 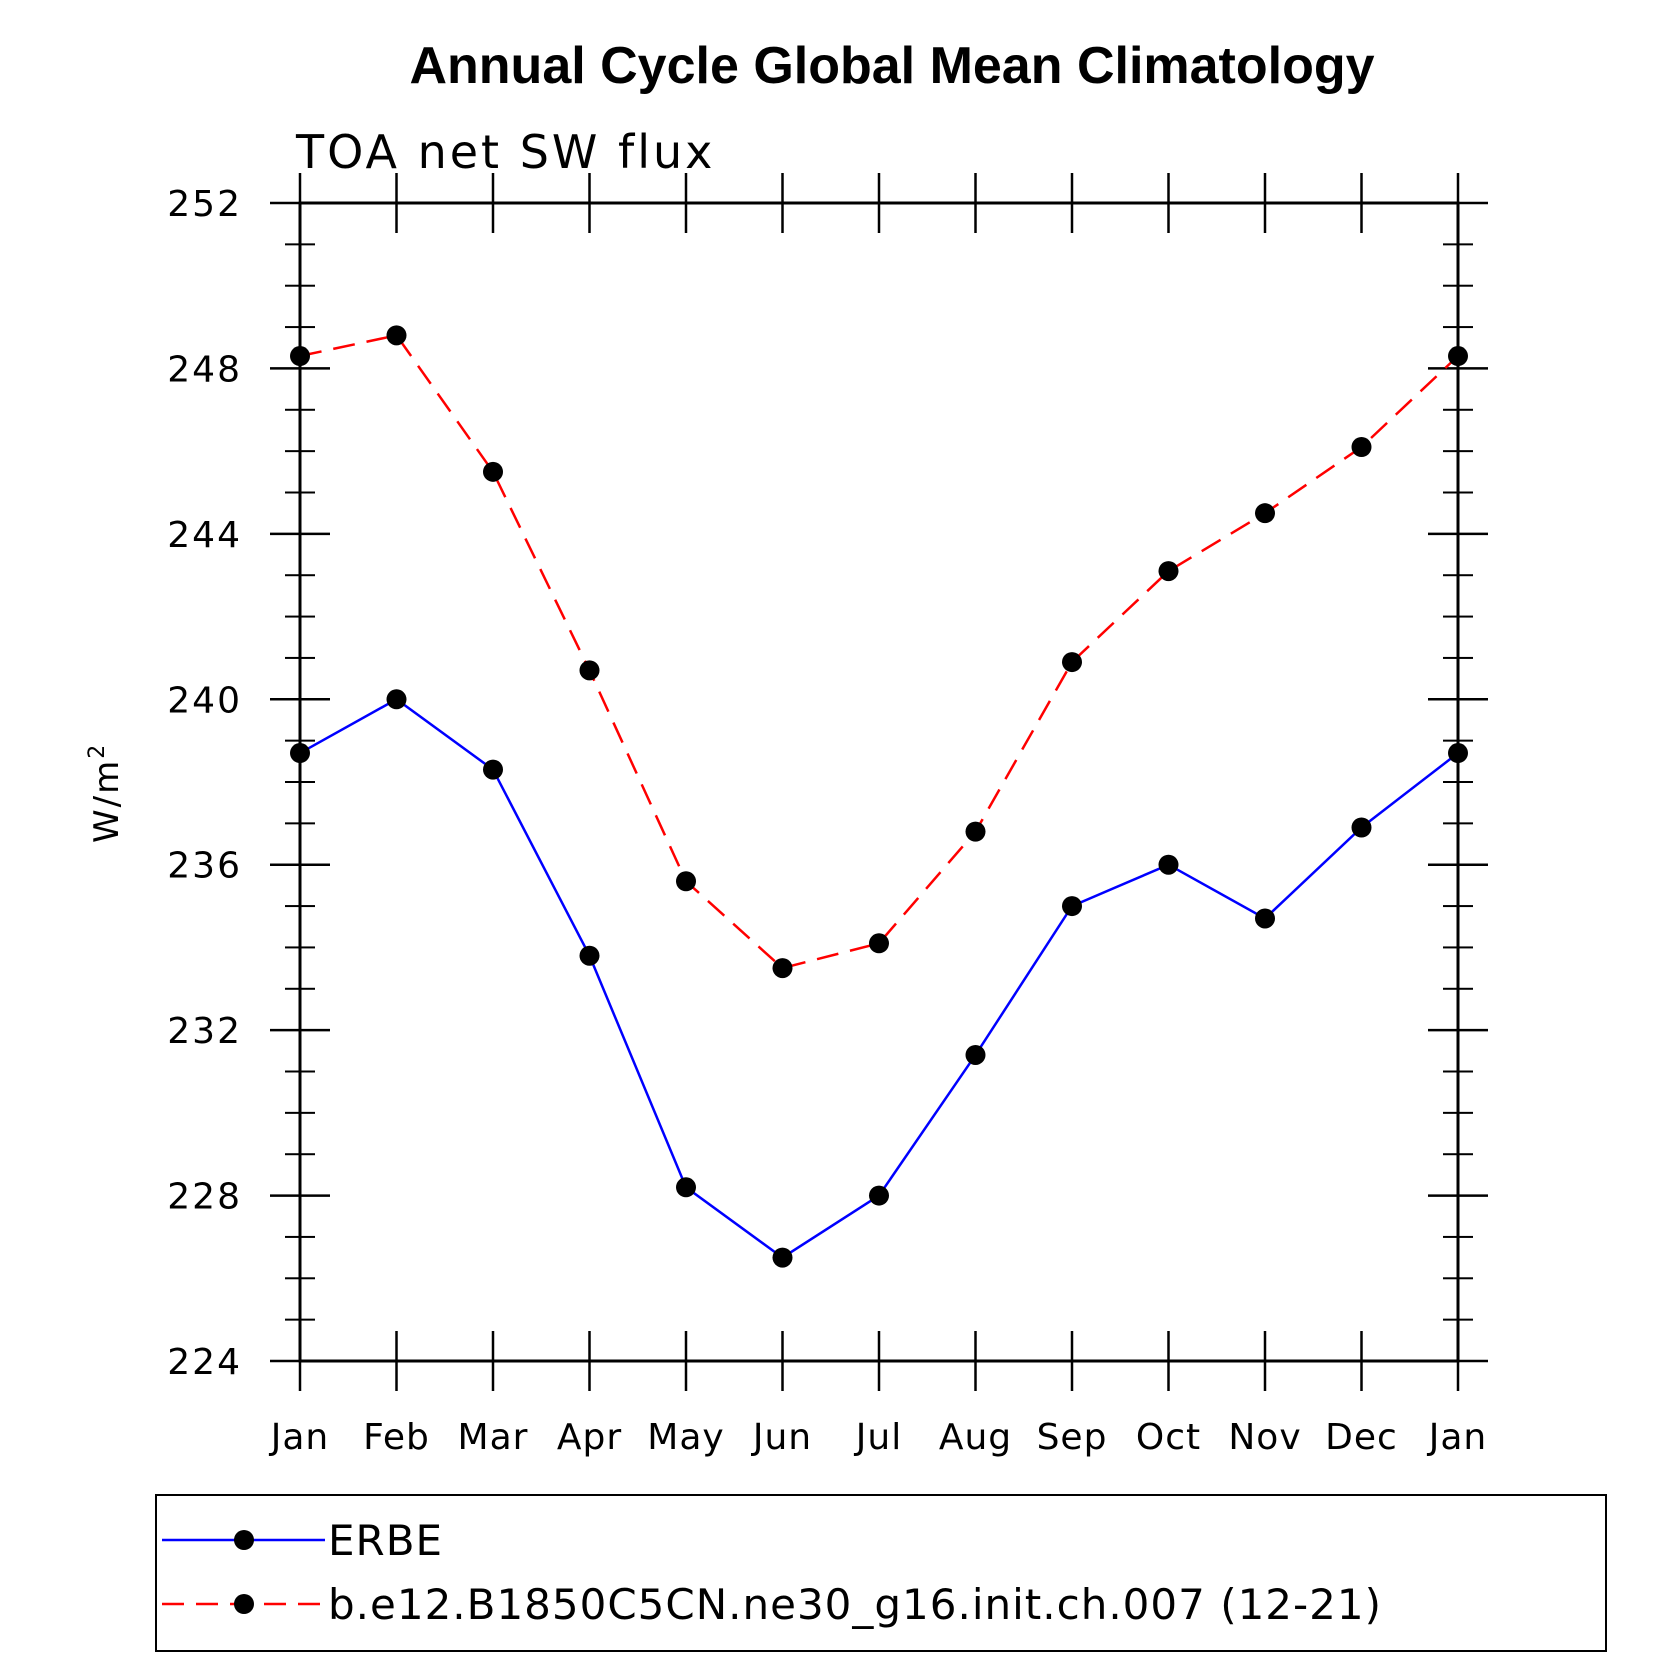 What do you see at coordinates (1168, 1437) in the screenshot?
I see `x-tick-label: Oct` at bounding box center [1168, 1437].